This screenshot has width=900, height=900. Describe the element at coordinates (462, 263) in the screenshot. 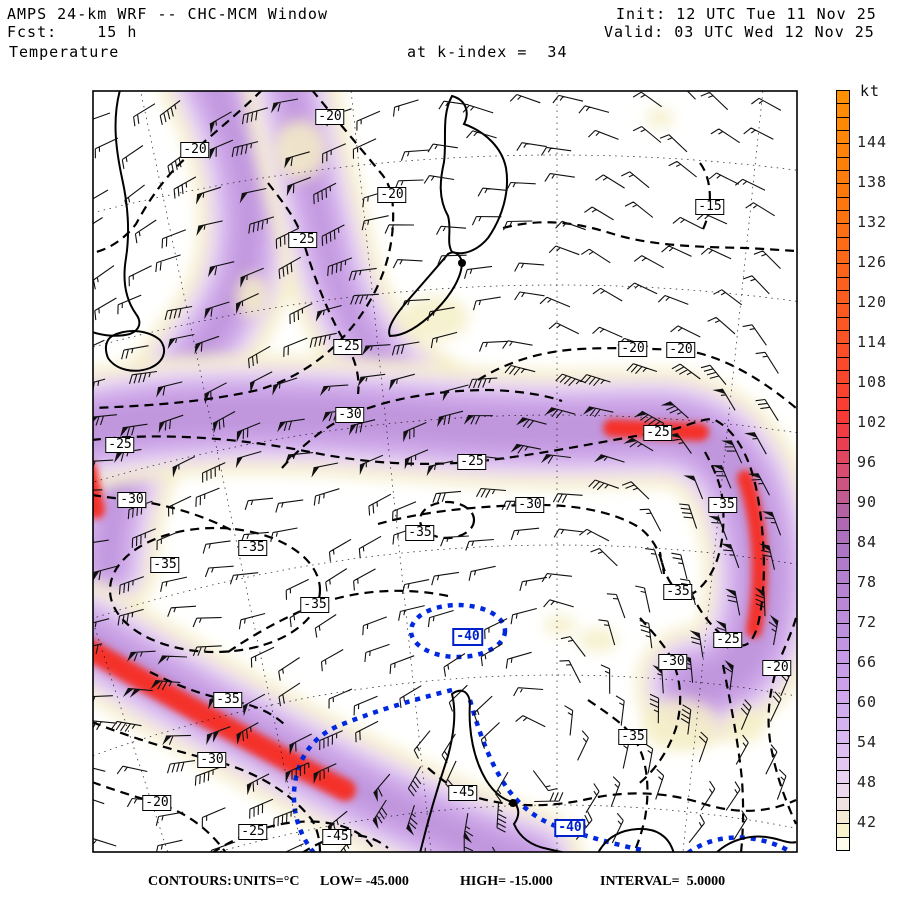

I see `station-marker-christchurch` at that location.